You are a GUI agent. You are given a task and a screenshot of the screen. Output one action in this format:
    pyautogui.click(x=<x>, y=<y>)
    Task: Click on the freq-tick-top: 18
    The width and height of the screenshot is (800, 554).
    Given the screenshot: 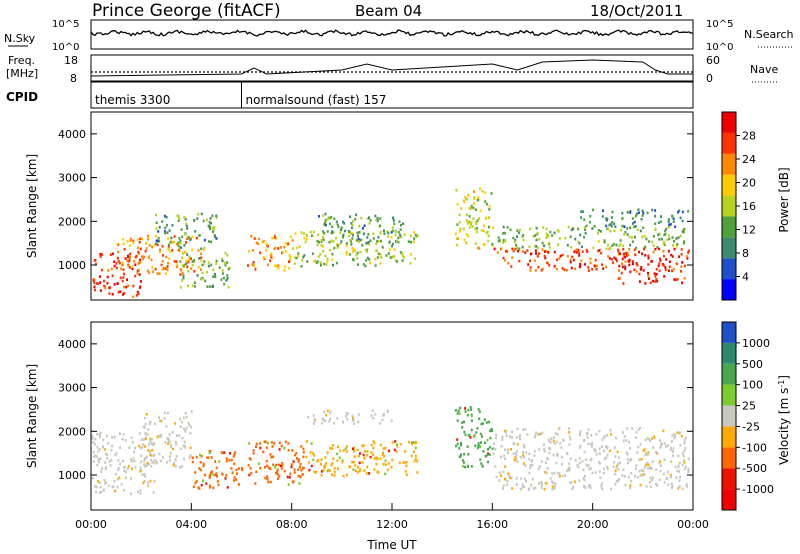 What is the action you would take?
    pyautogui.click(x=71, y=60)
    